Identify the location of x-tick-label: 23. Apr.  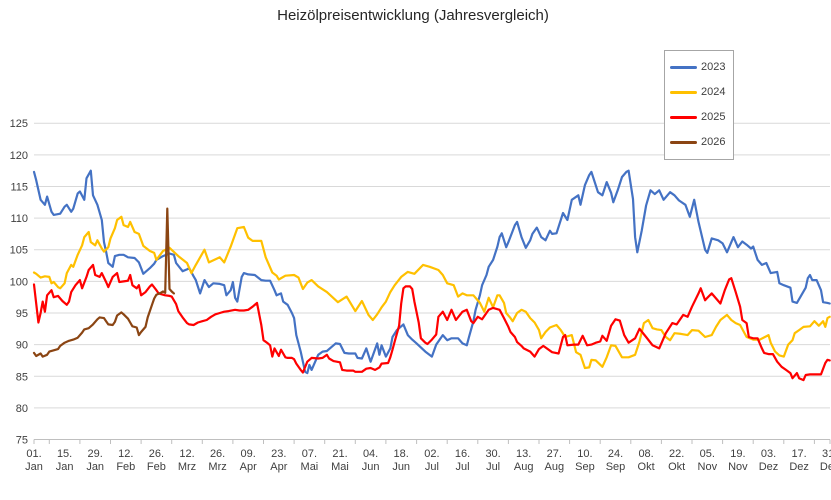
(278, 460).